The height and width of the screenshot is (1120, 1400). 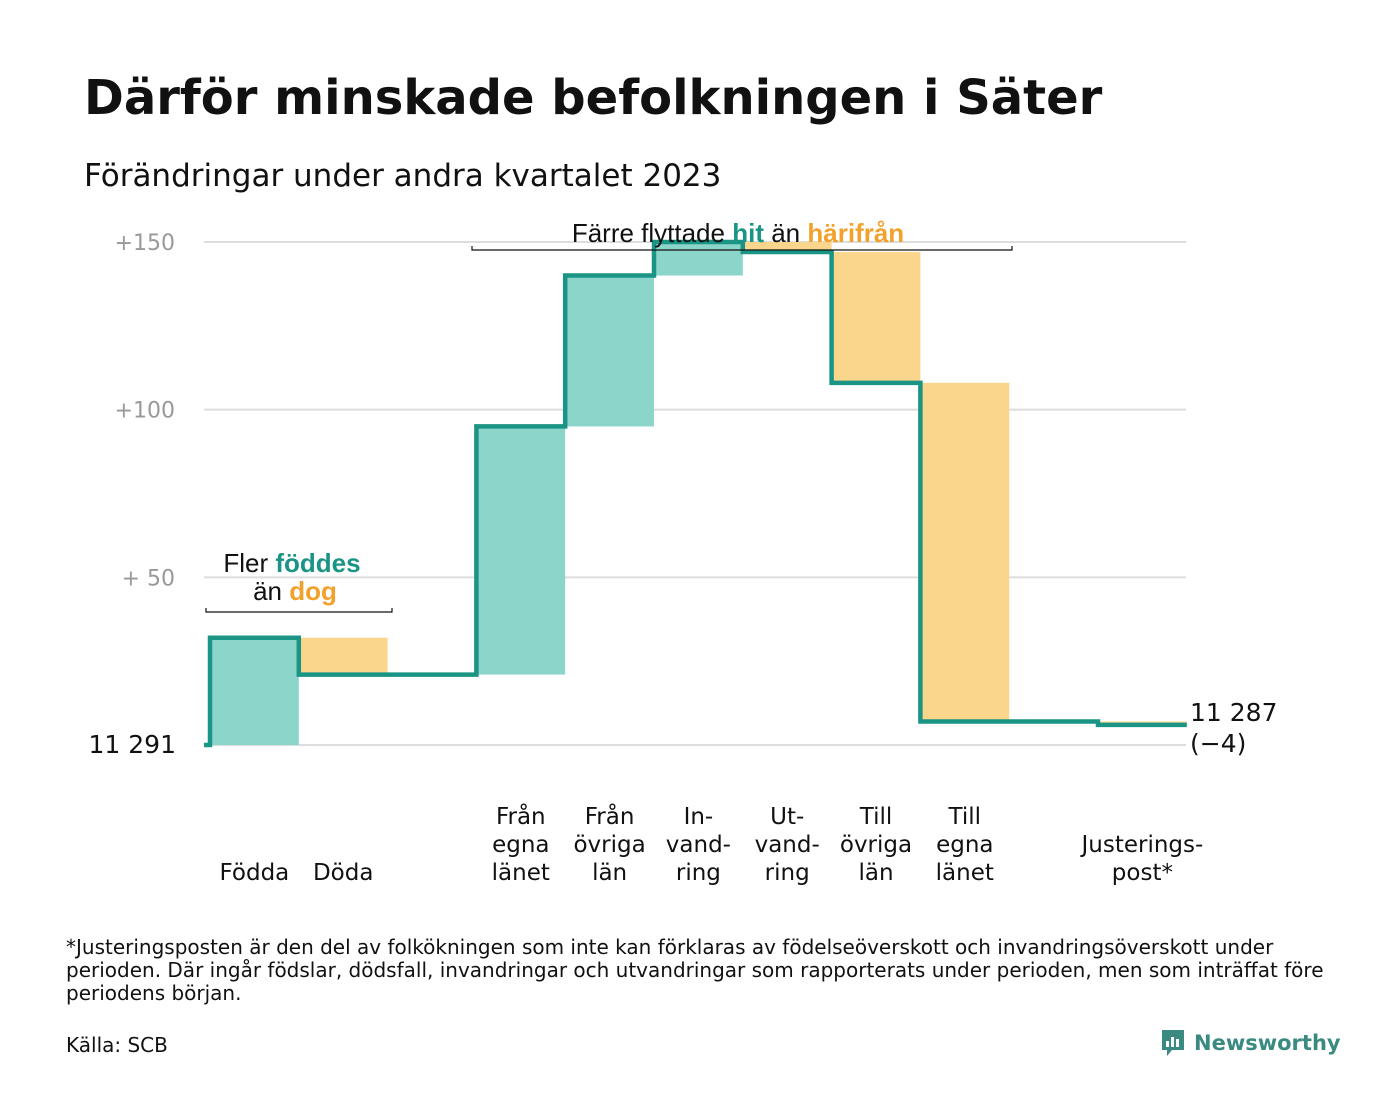 I want to click on brand-logo: Newsworthy, so click(x=1250, y=1043).